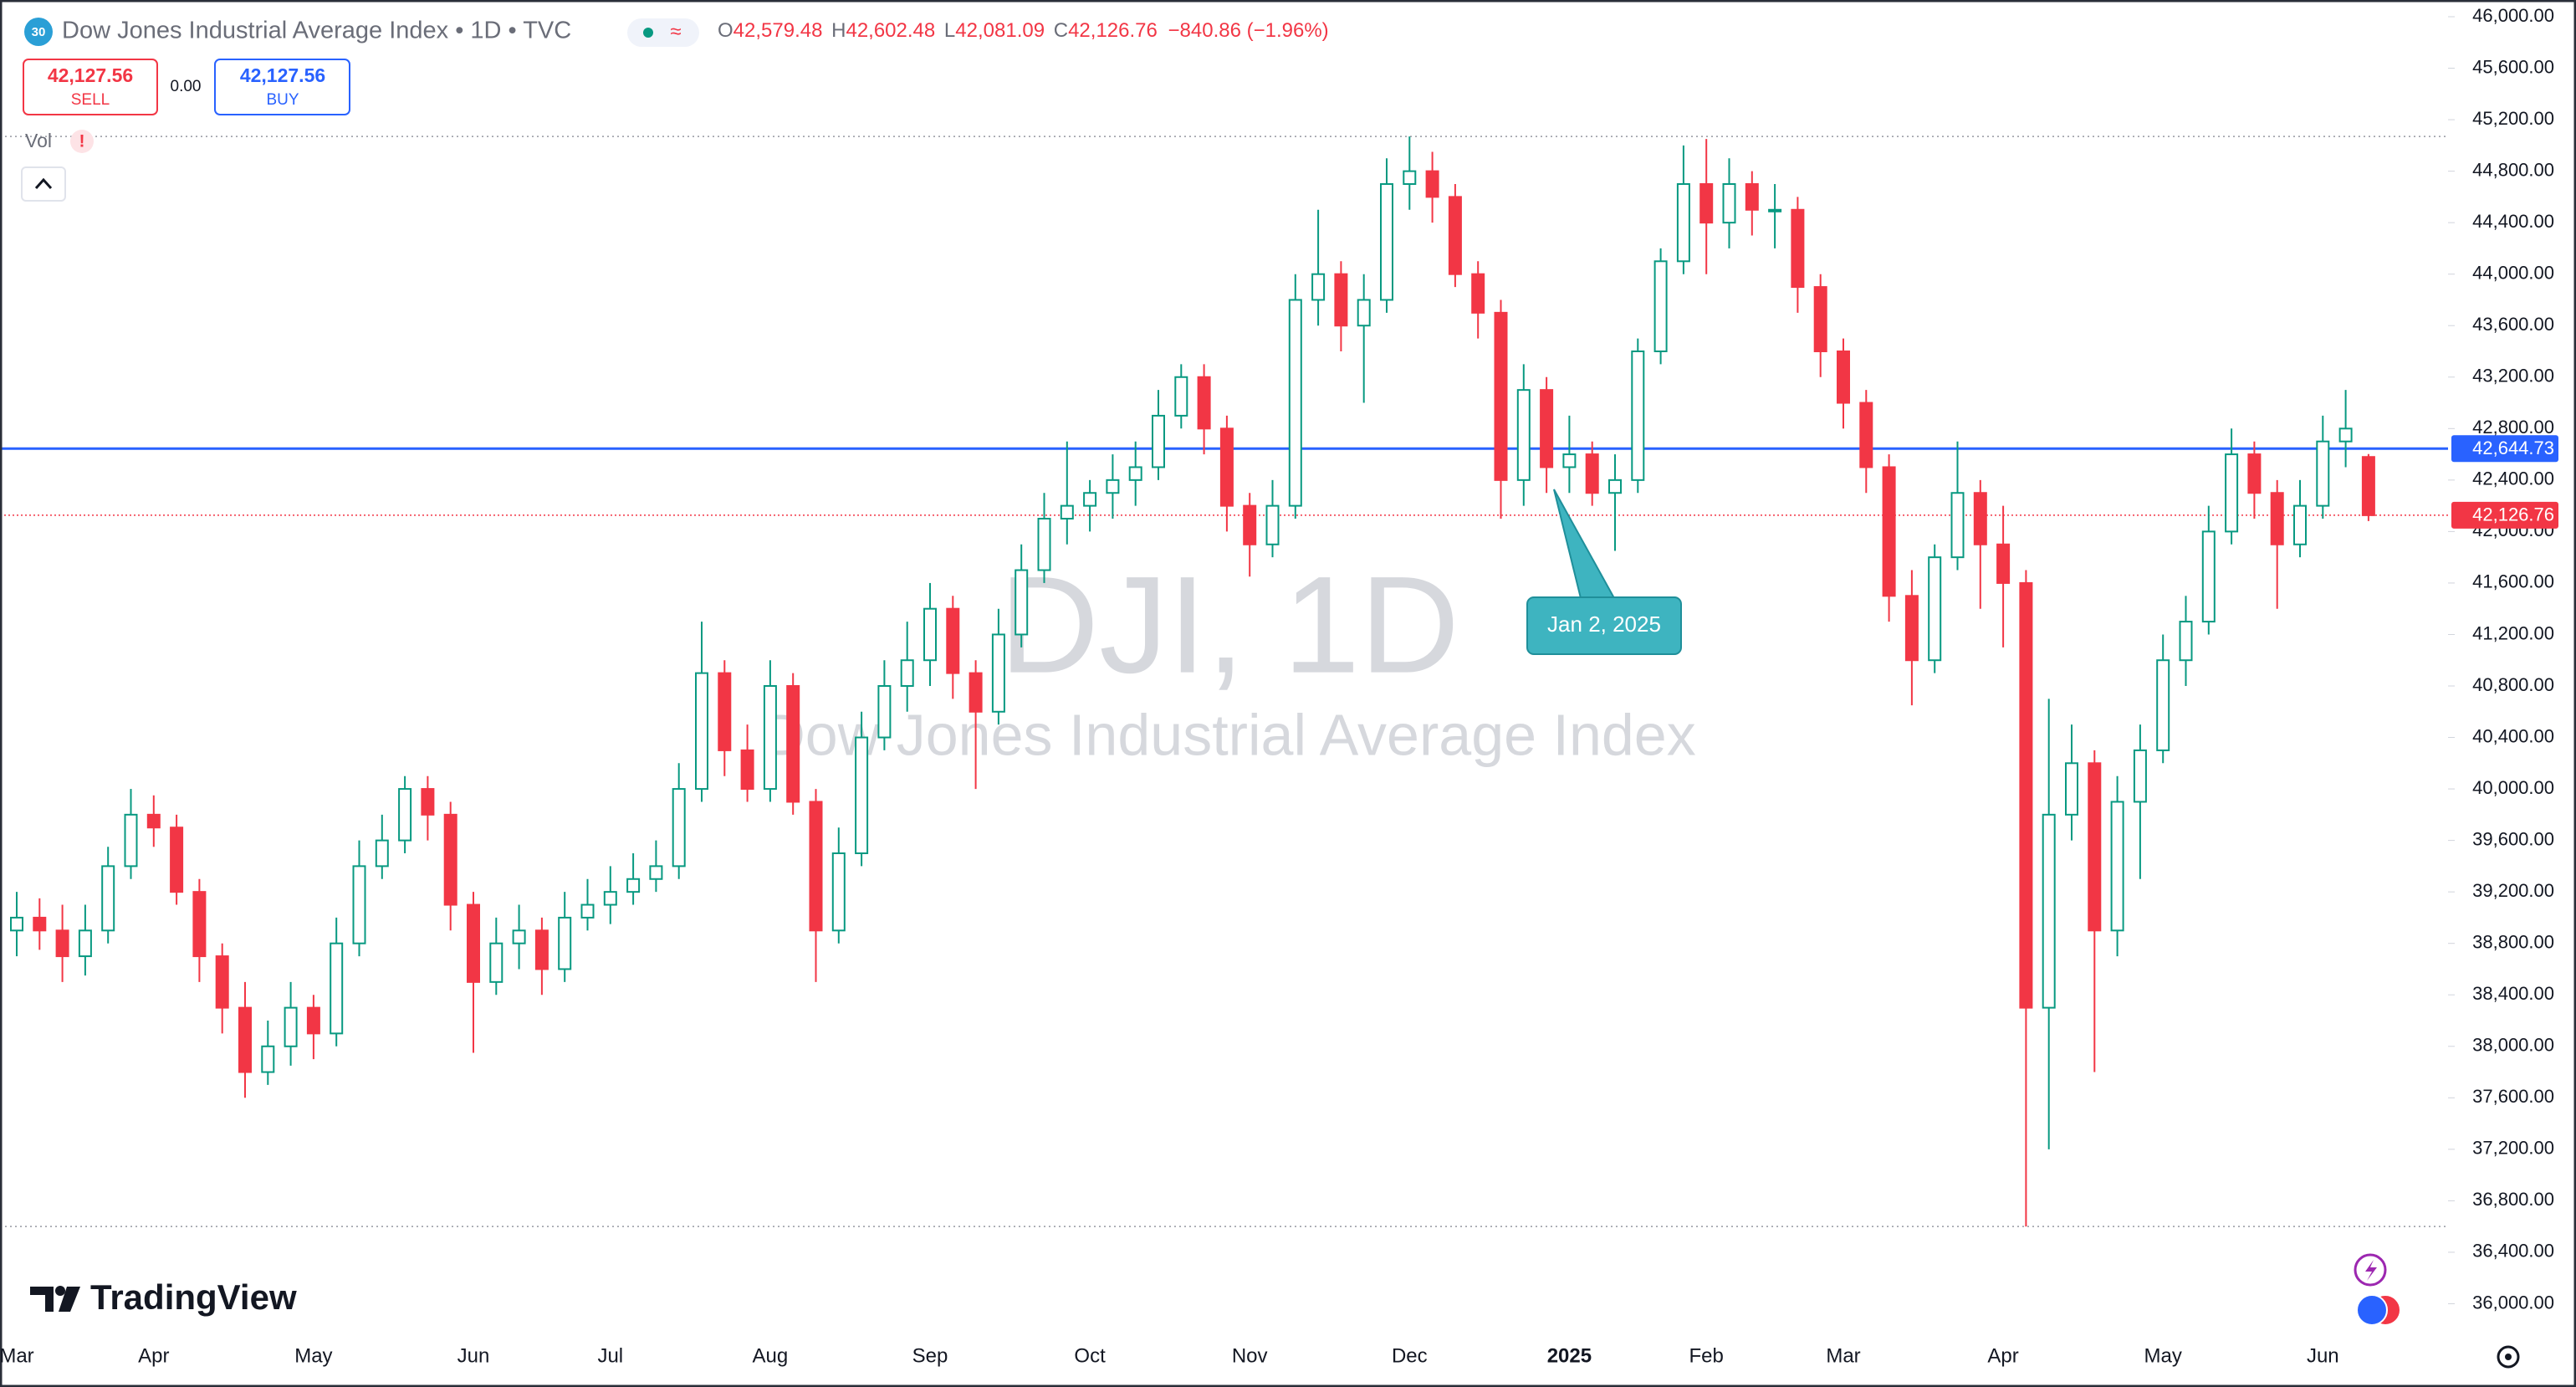 The width and height of the screenshot is (2576, 1387). Describe the element at coordinates (2513, 632) in the screenshot. I see `y-tick-label: 41,200.00` at that location.